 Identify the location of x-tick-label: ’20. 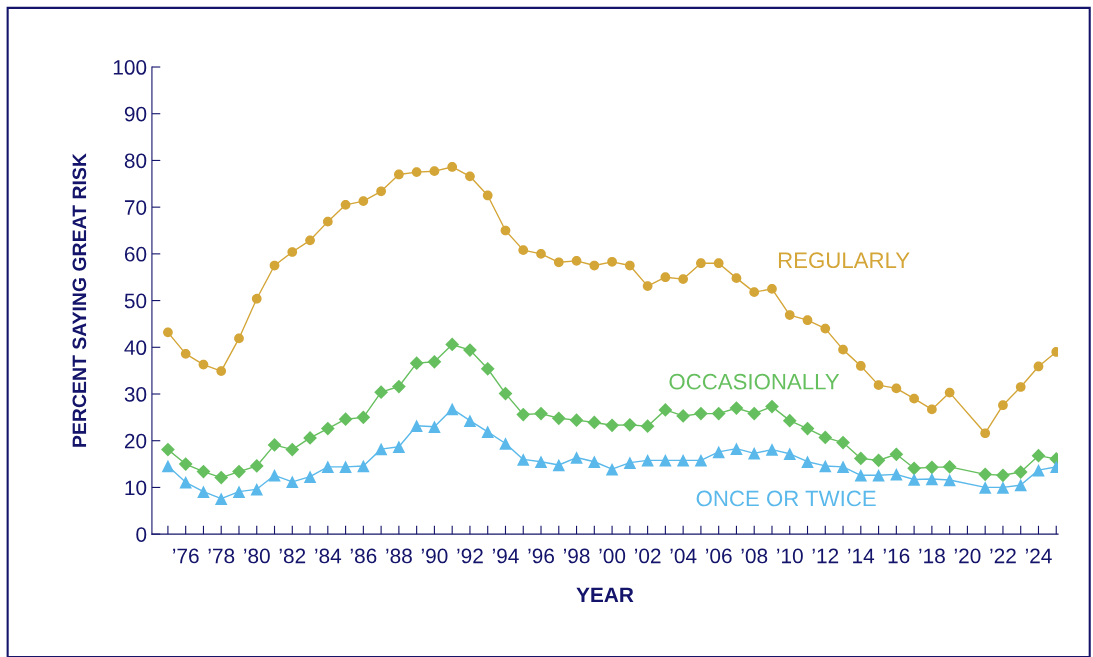
(967, 556).